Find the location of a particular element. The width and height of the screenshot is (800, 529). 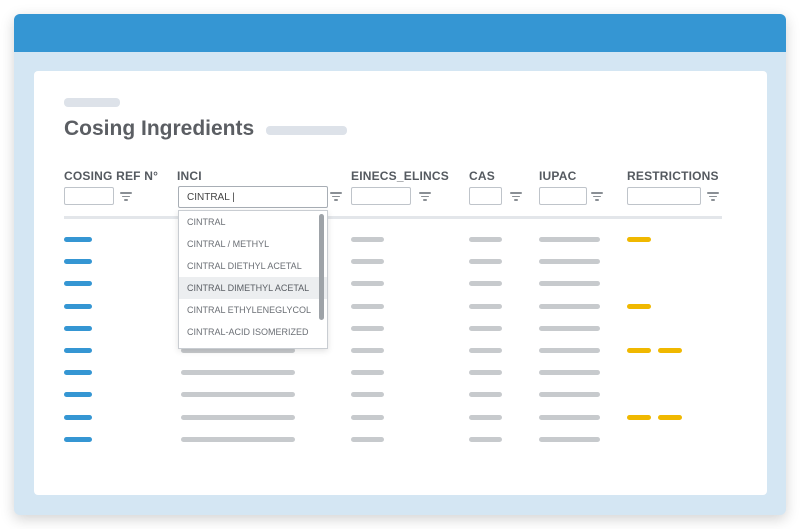

cosing-ref-filter-icon is located at coordinates (126, 196).